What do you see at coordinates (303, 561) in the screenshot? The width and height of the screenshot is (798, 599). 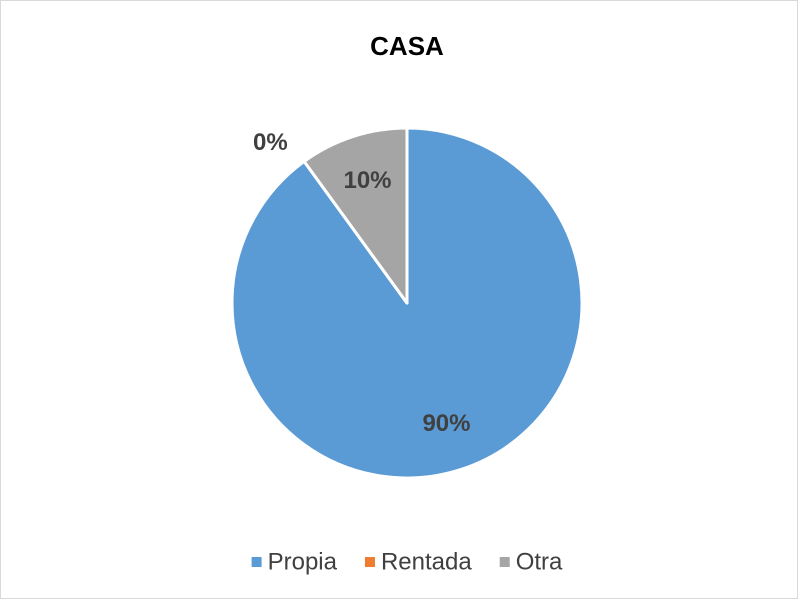 I see `legend-label: Propia` at bounding box center [303, 561].